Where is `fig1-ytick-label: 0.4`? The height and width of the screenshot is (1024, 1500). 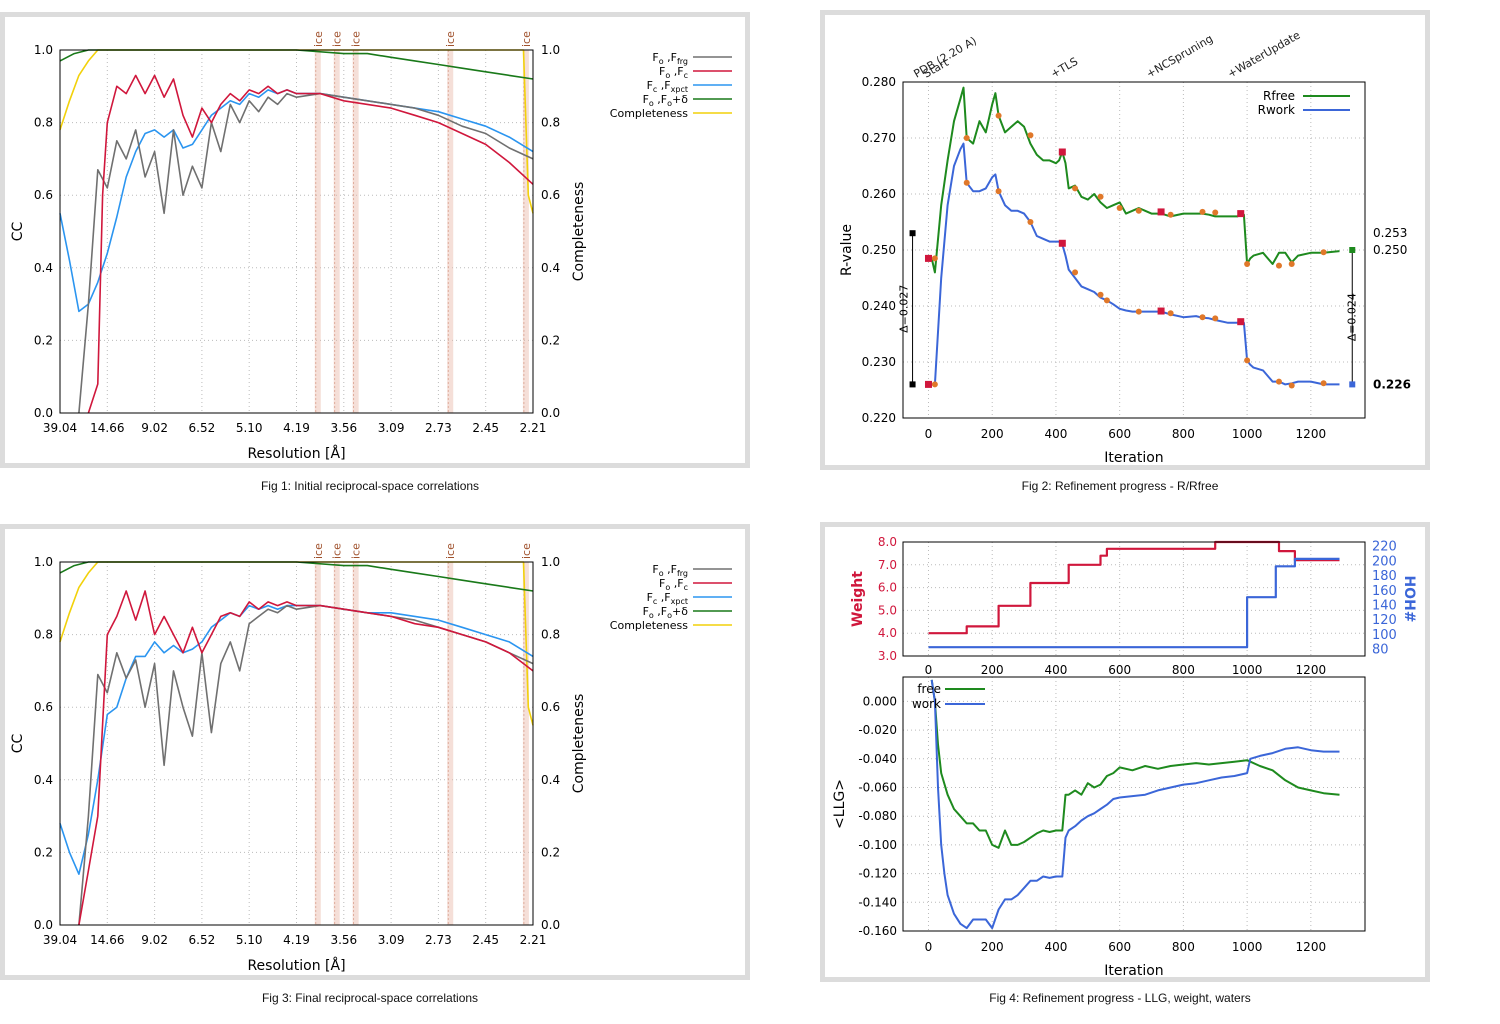 fig1-ytick-label: 0.4 is located at coordinates (43, 268).